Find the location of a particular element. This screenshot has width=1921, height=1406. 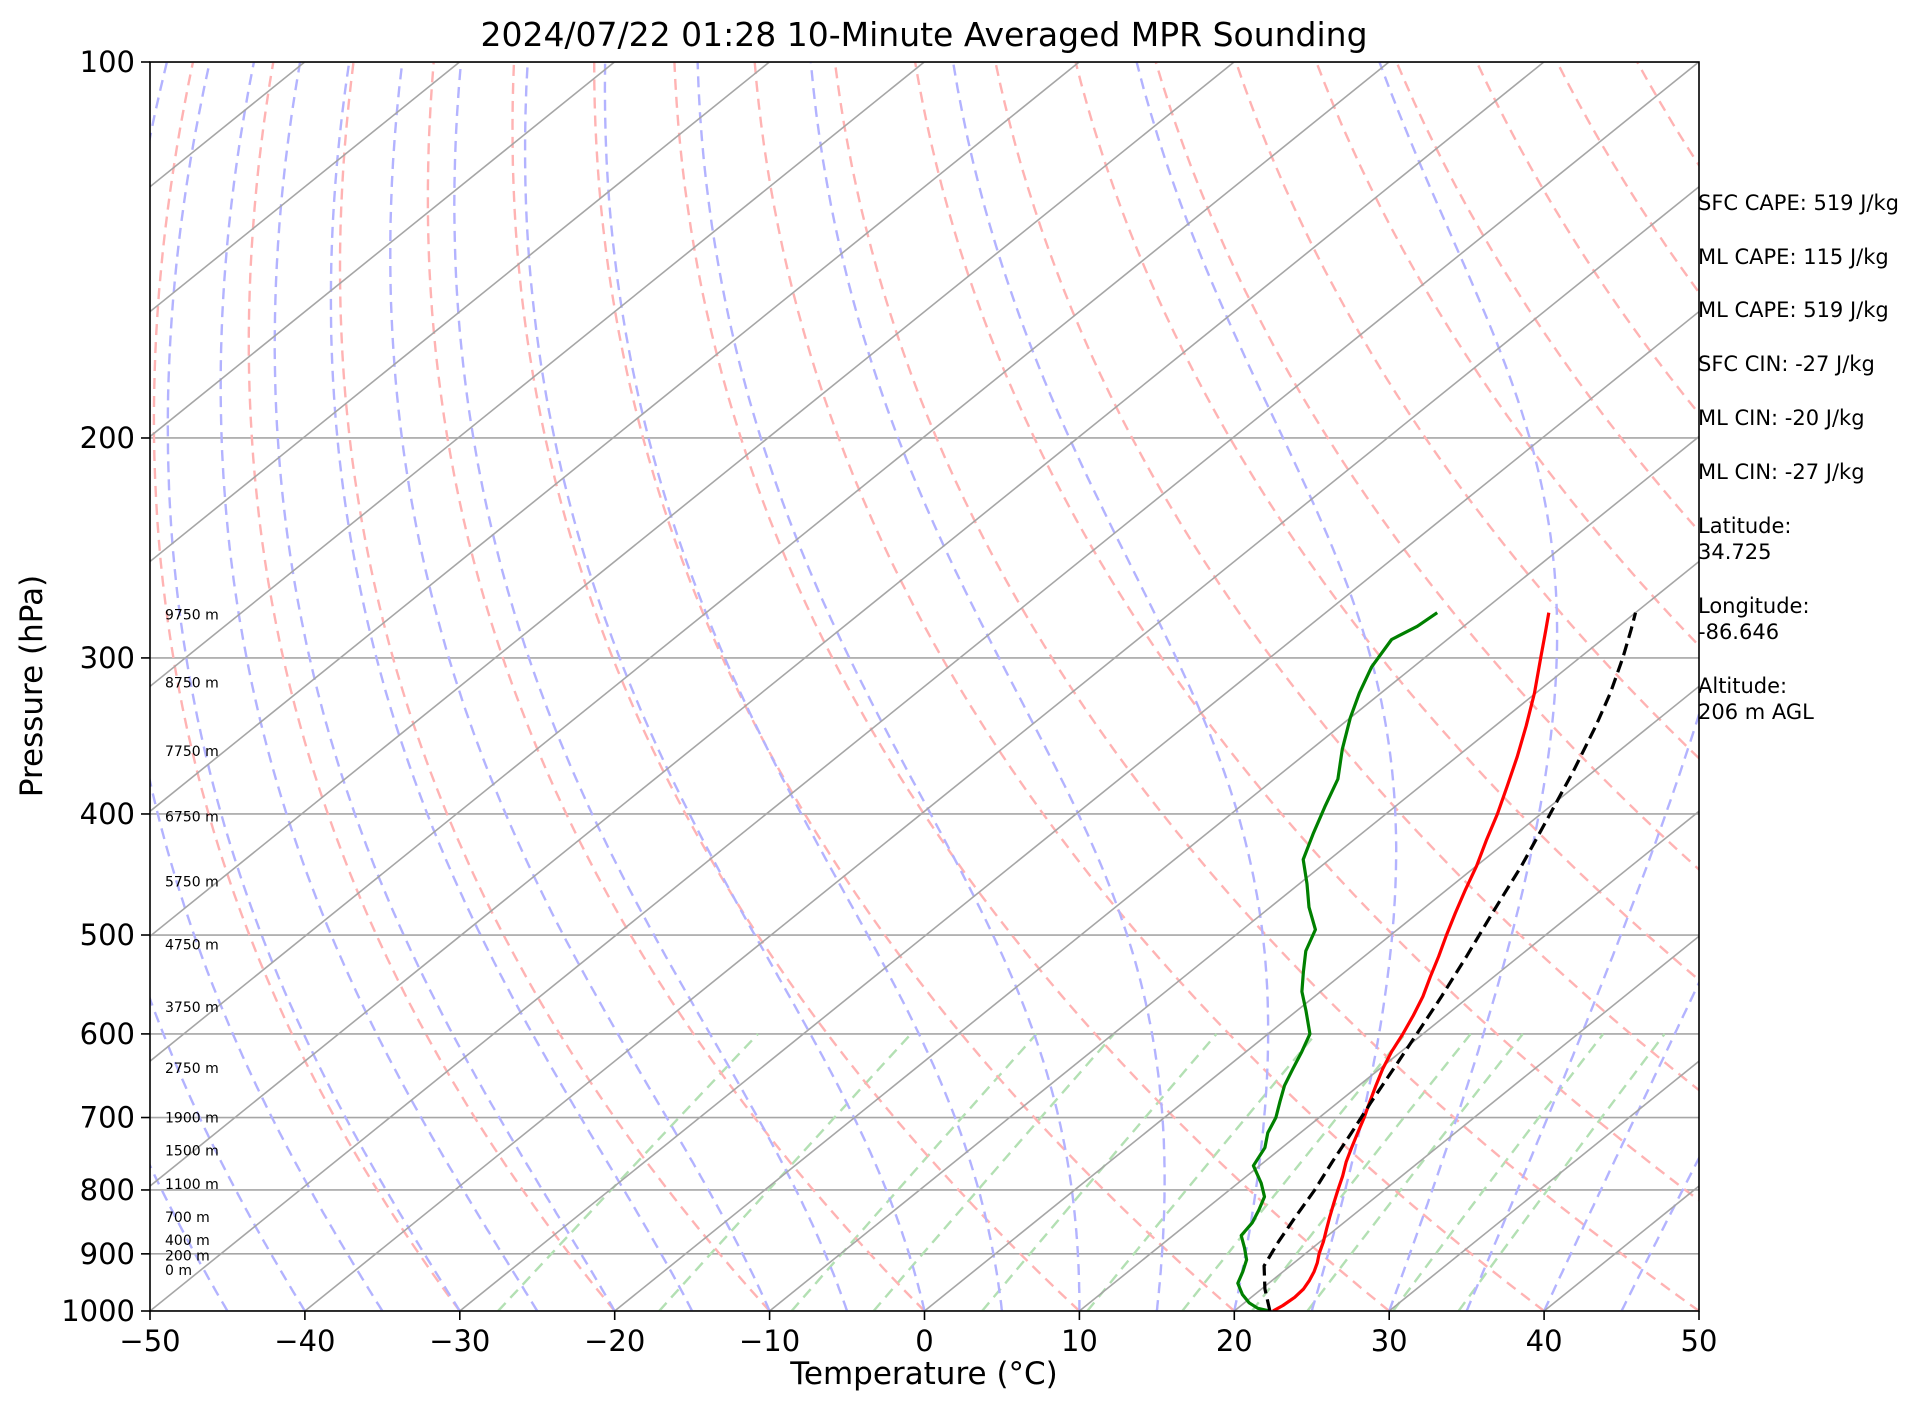

y-tick-label: 800 is located at coordinates (107, 1190).